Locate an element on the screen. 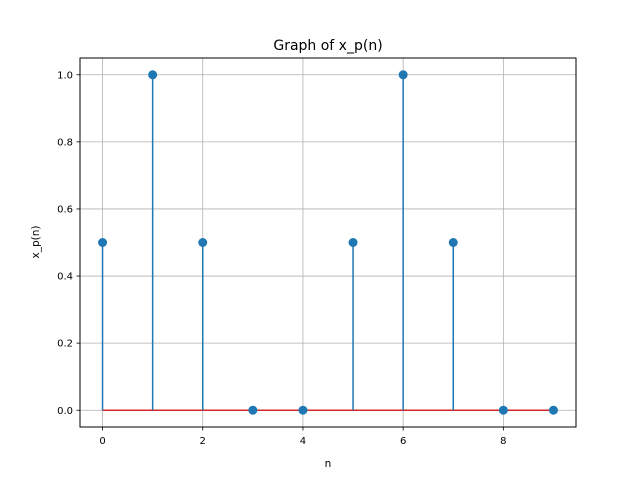  y-tick-label: 0.0 is located at coordinates (65, 411).